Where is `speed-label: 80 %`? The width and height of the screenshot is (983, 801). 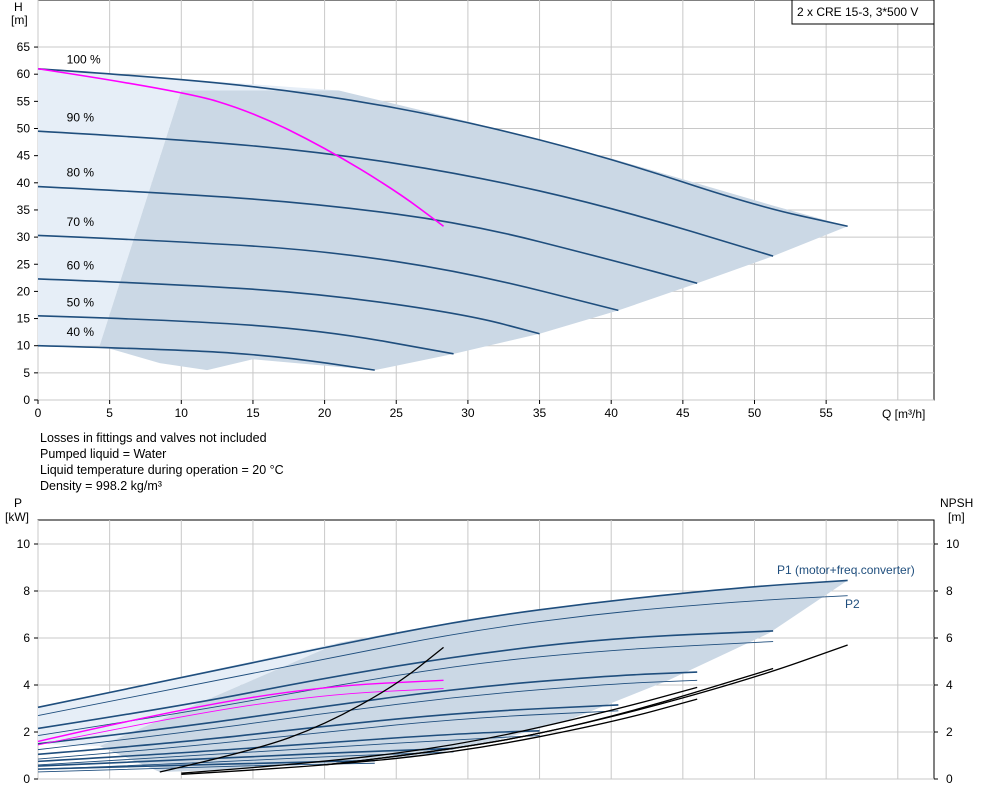 speed-label: 80 % is located at coordinates (81, 172).